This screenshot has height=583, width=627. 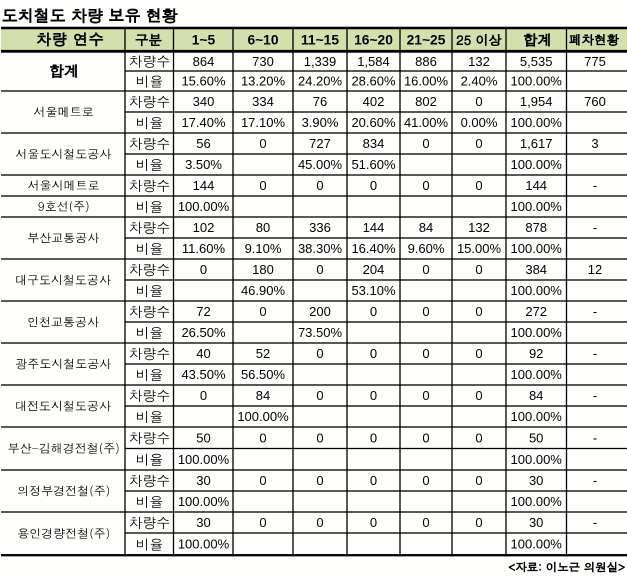 I want to click on svg-text: 11~15, so click(x=320, y=40).